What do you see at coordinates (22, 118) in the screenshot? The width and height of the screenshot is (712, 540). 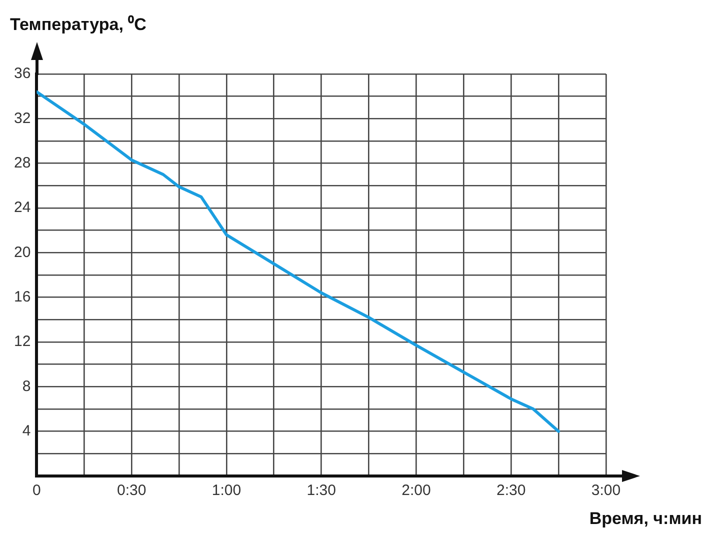 I see `y-tick-label: 32` at bounding box center [22, 118].